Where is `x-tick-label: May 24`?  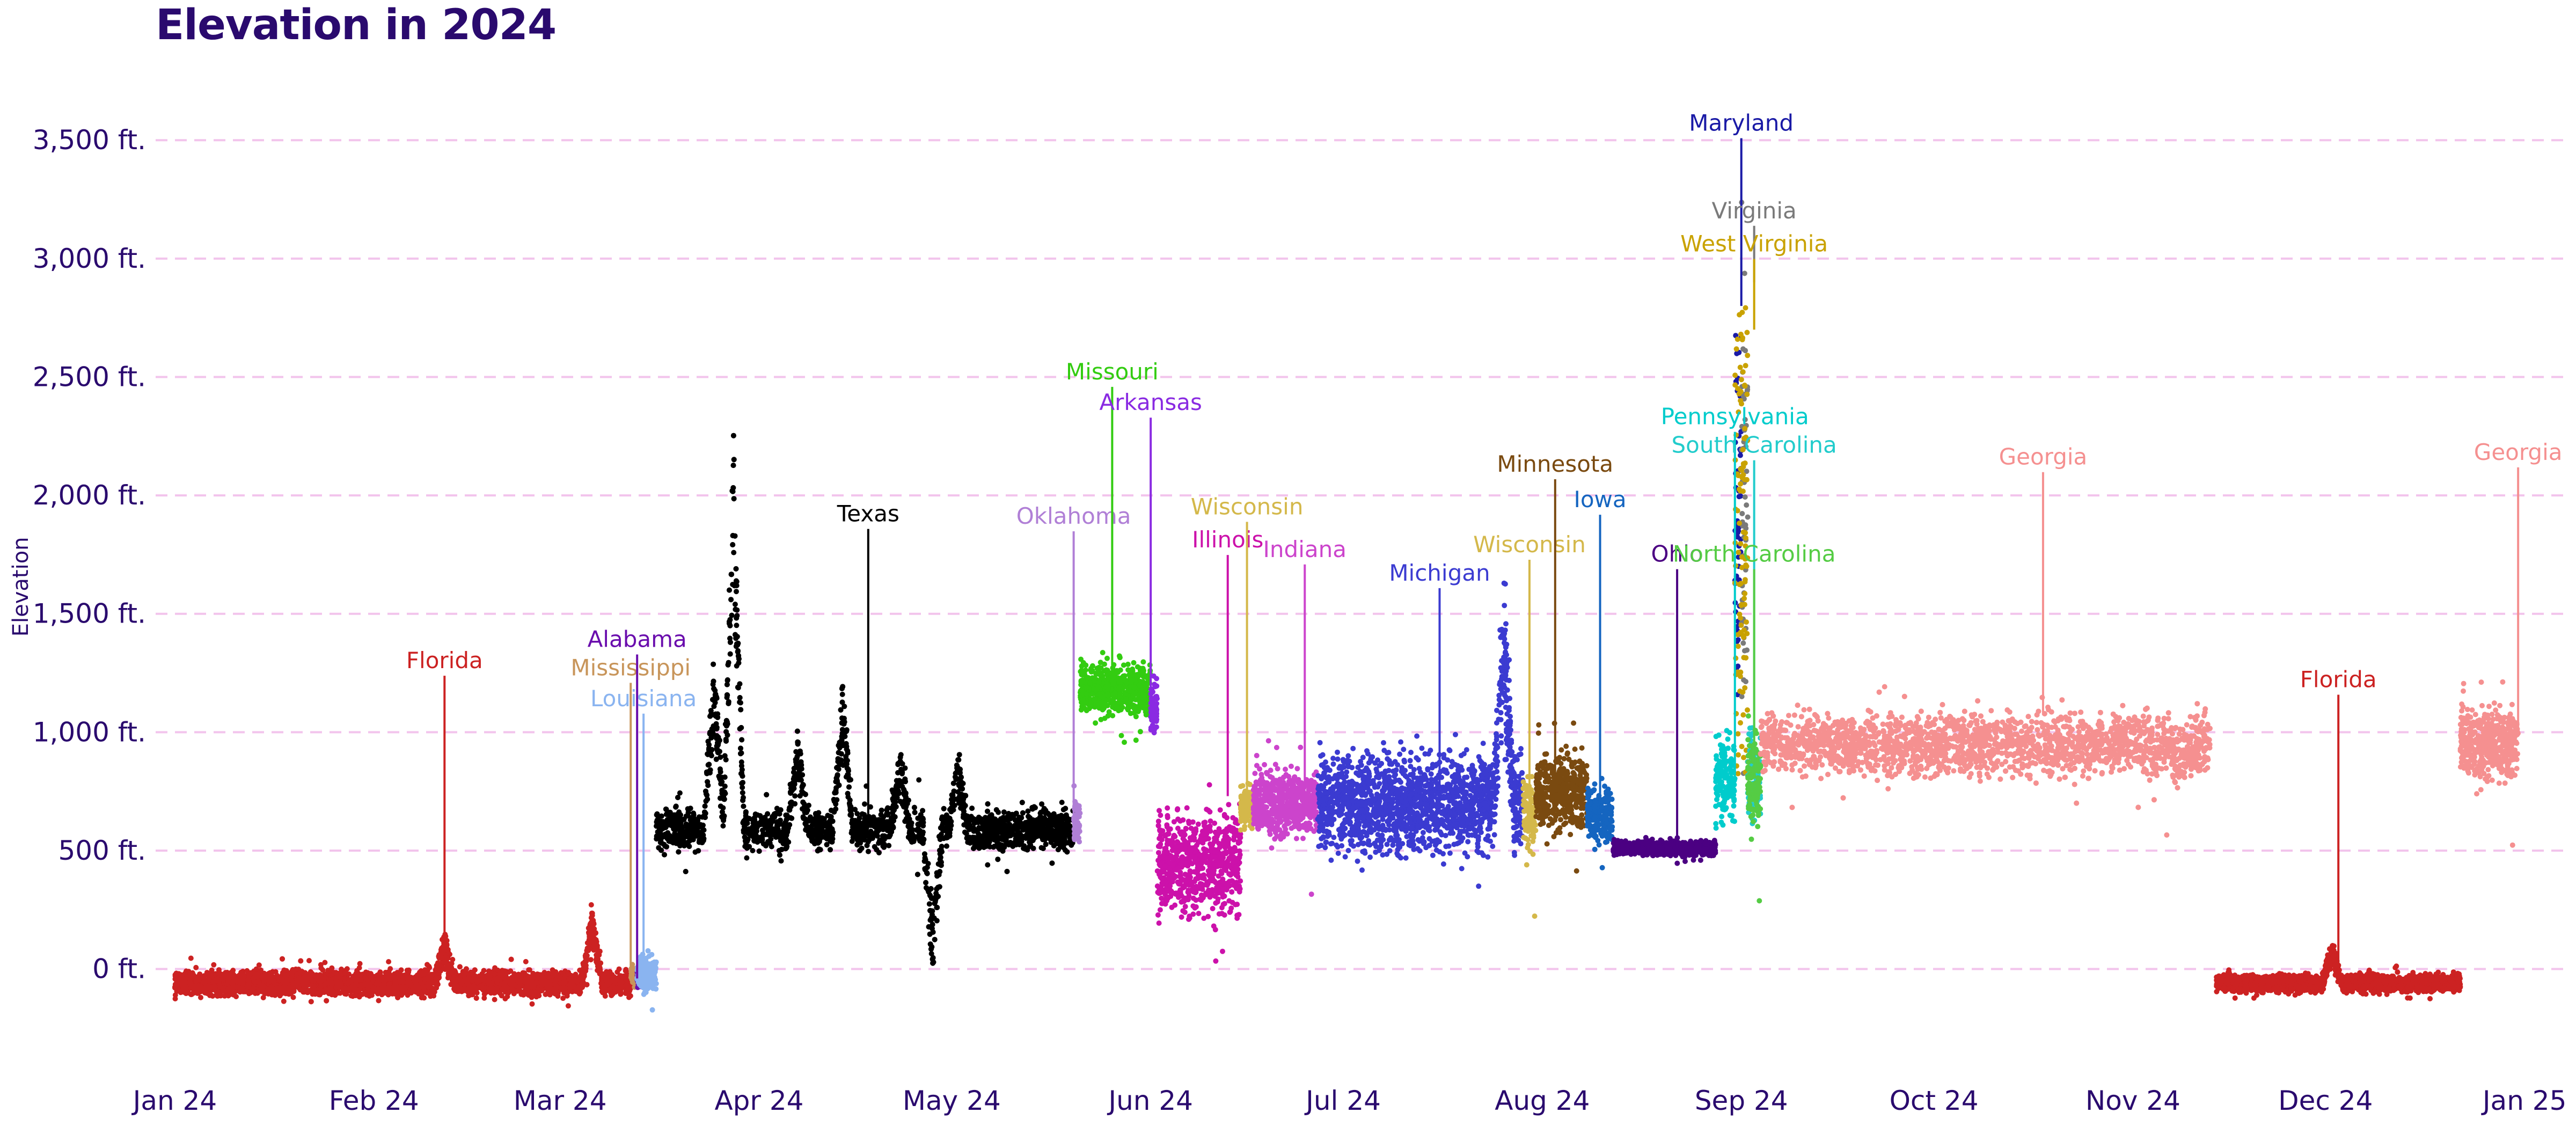
x-tick-label: May 24 is located at coordinates (952, 1100).